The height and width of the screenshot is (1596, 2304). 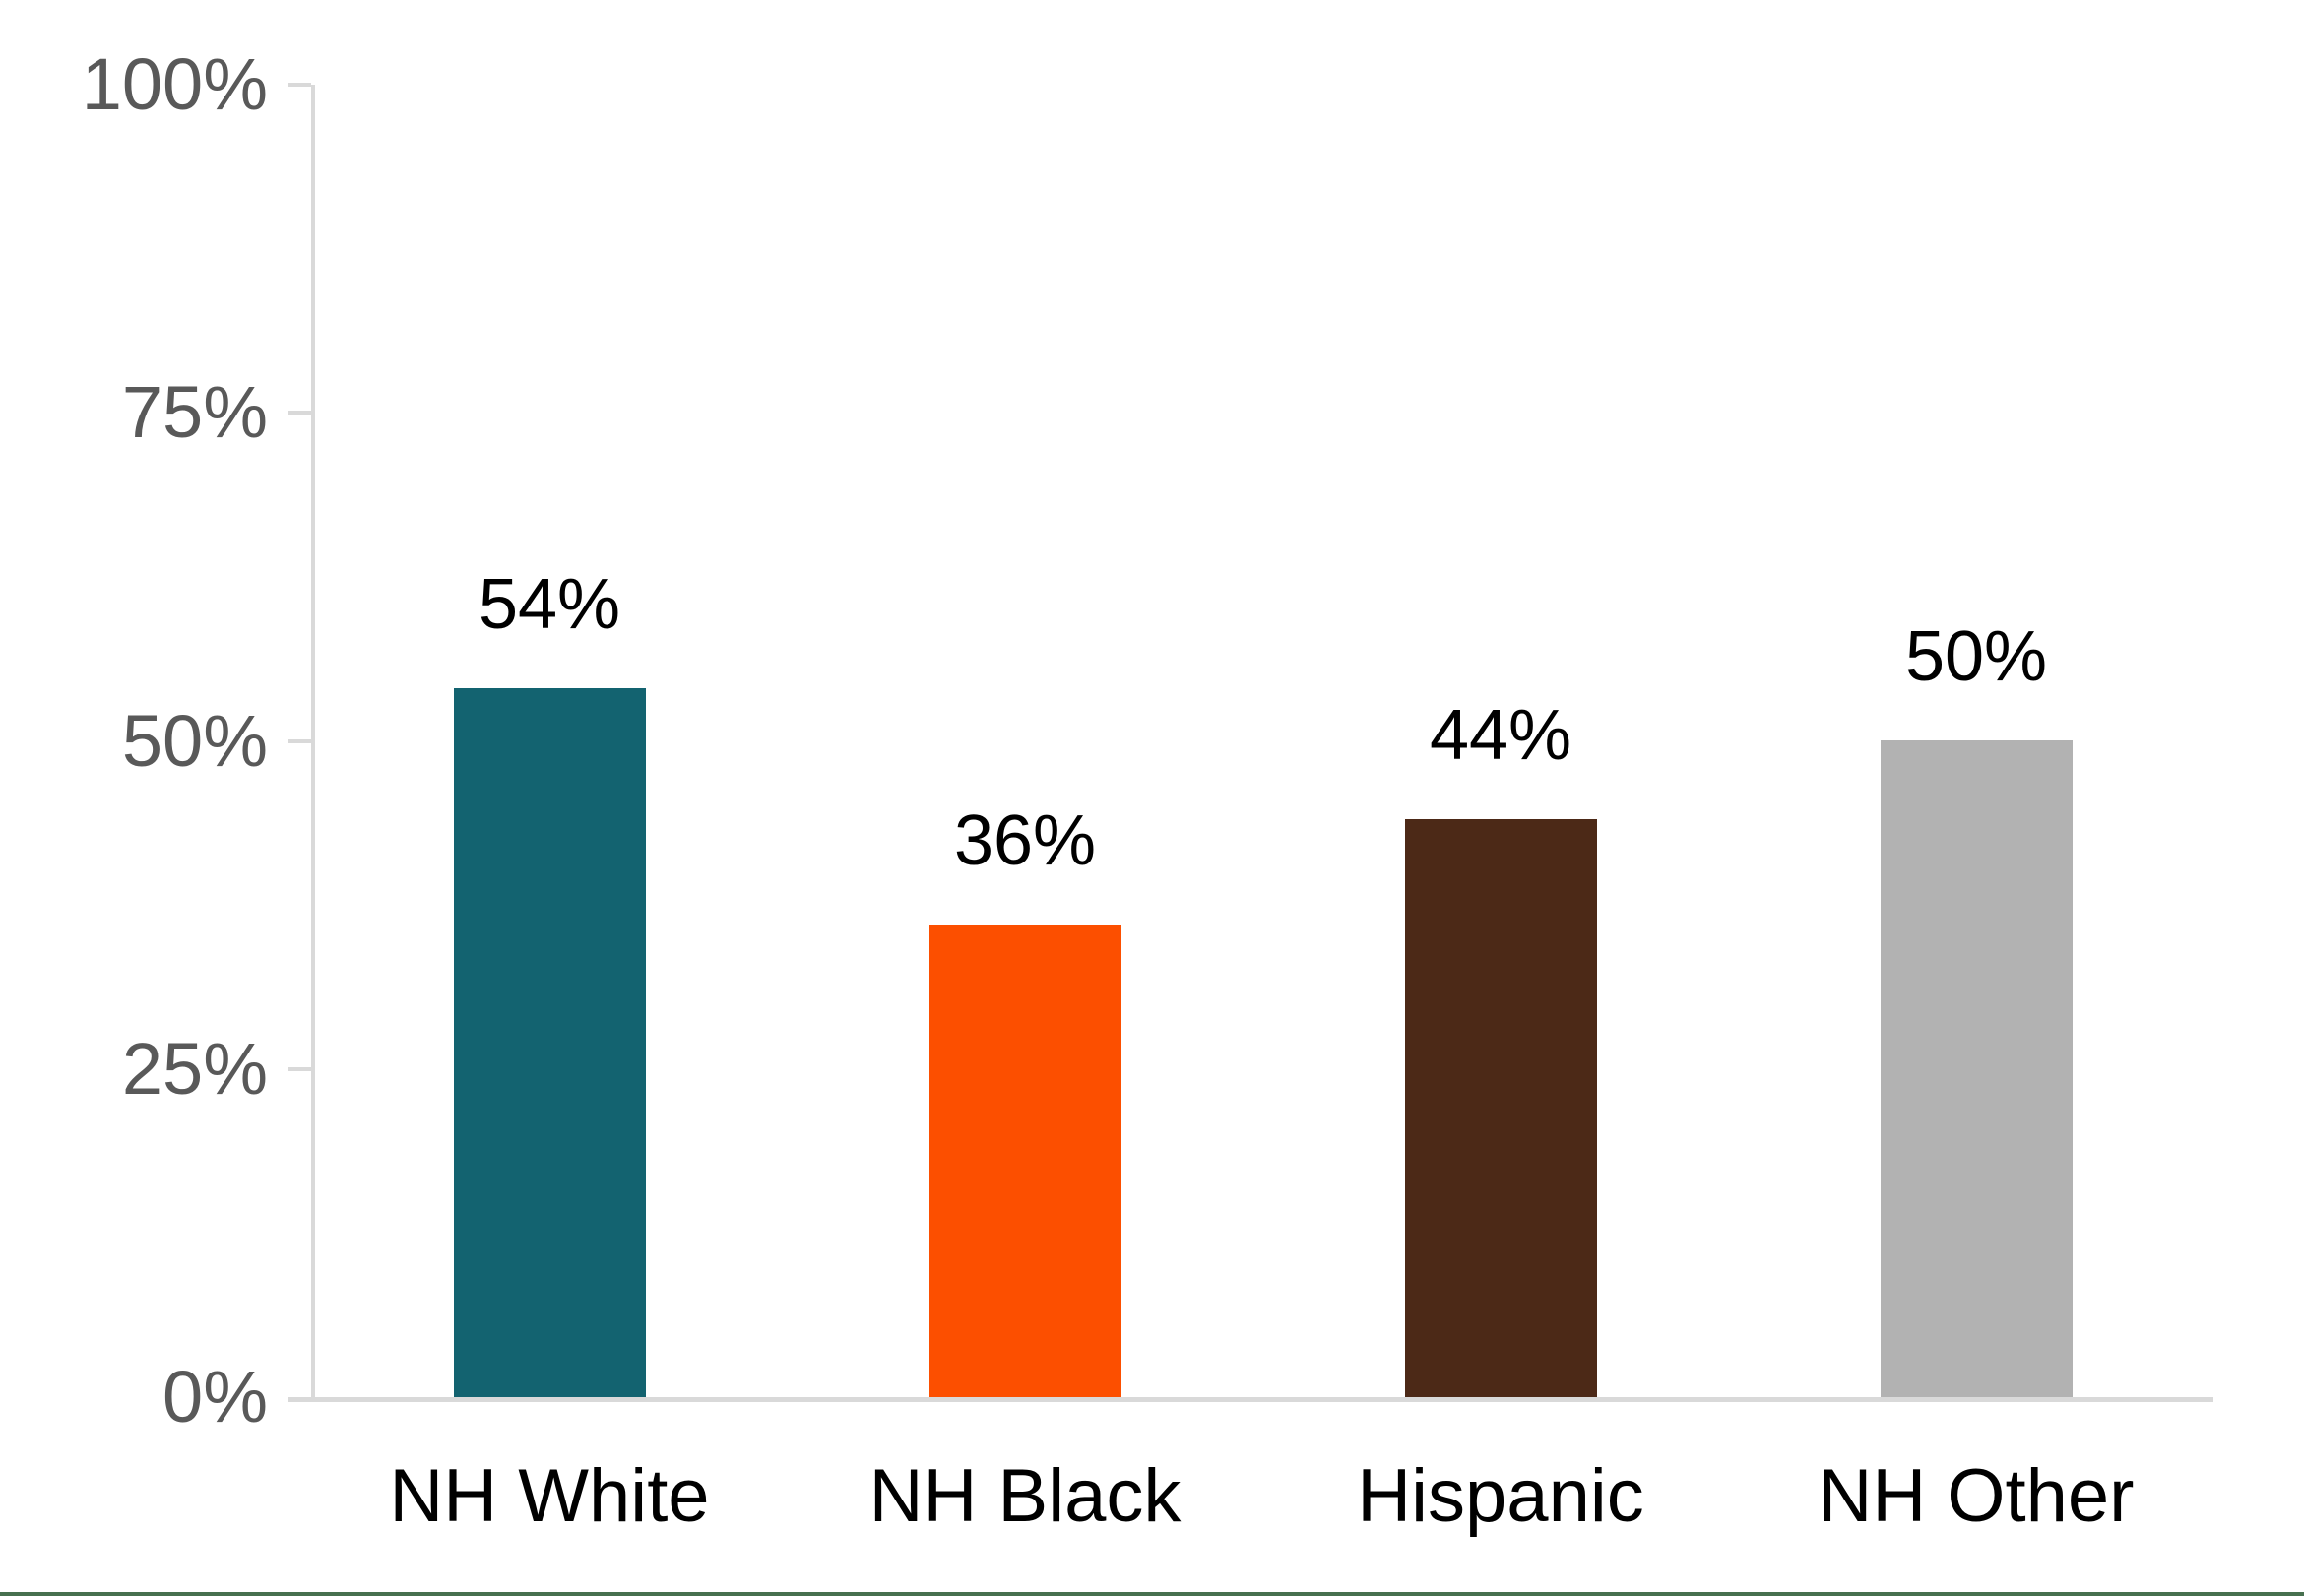 I want to click on bar-hispanic, so click(x=1501, y=1108).